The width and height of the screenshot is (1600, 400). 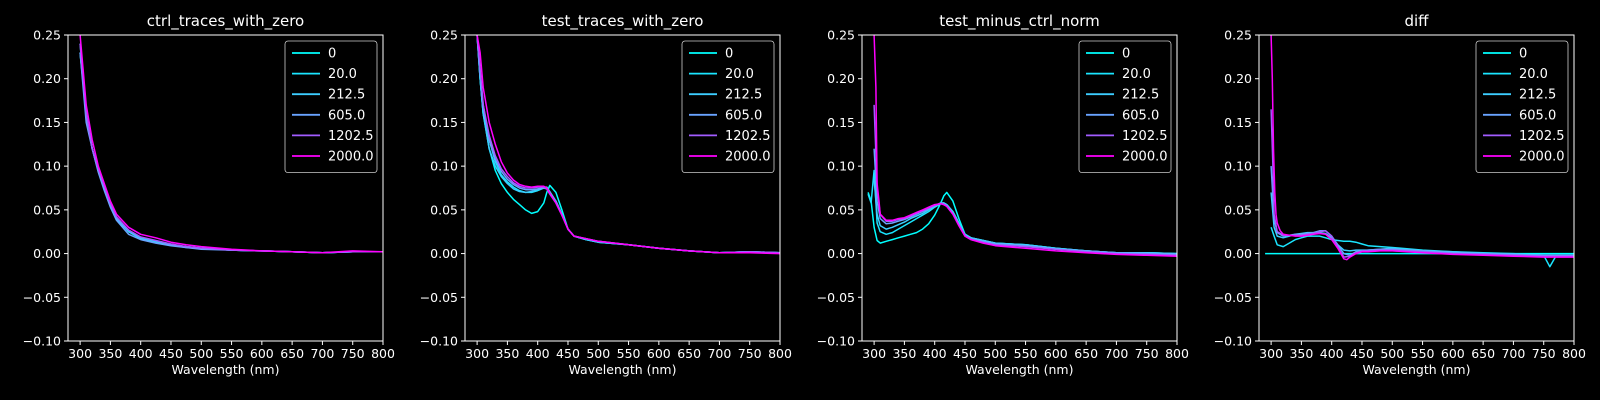 I want to click on chart-title: test_traces_with_zero, so click(x=623, y=21).